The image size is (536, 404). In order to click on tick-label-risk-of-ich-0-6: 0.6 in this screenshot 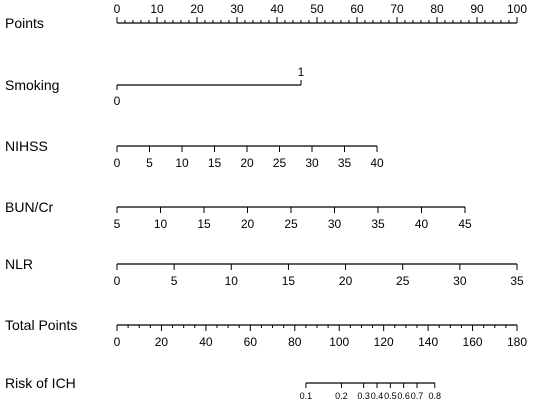, I will do `click(403, 396)`.